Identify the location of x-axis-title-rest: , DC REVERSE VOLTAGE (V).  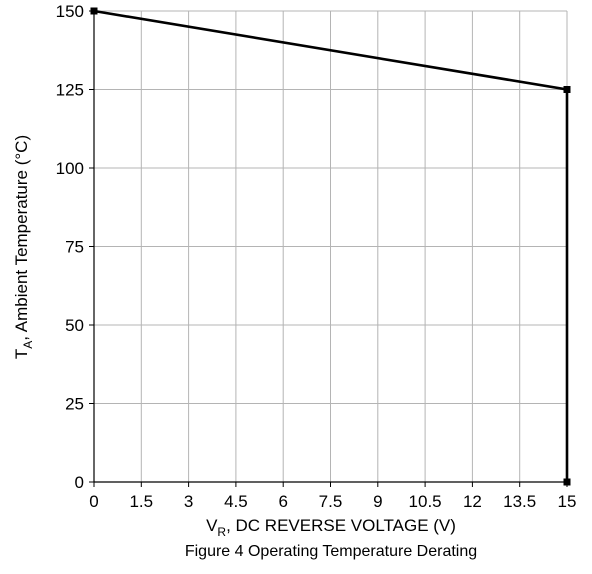
(341, 525).